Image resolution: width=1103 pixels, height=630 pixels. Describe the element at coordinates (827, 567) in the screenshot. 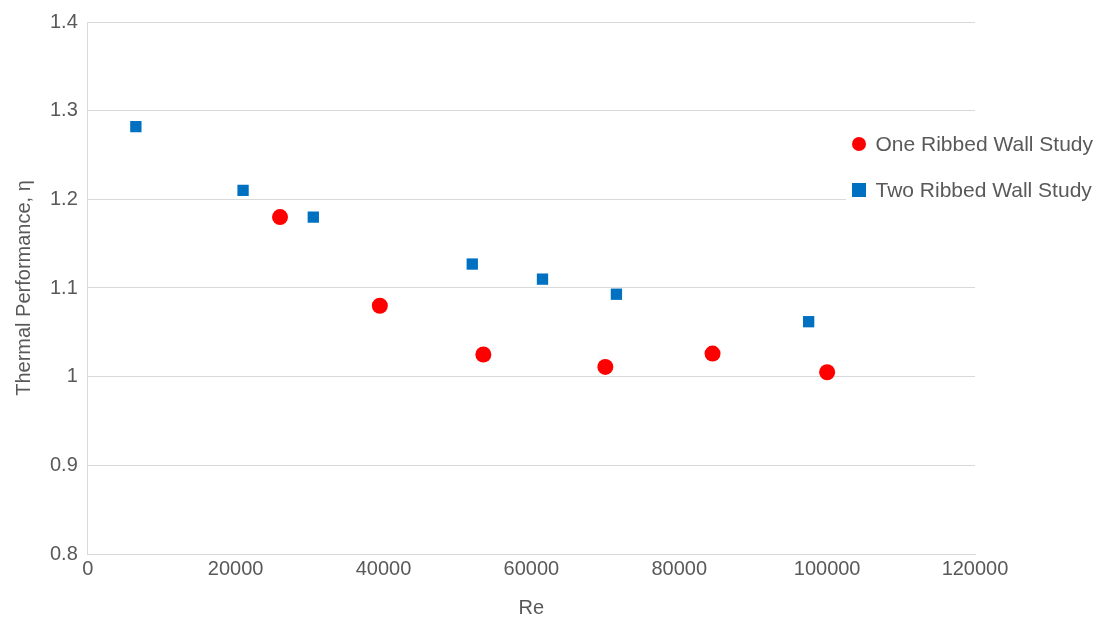

I see `x-tick-label: 100000` at that location.